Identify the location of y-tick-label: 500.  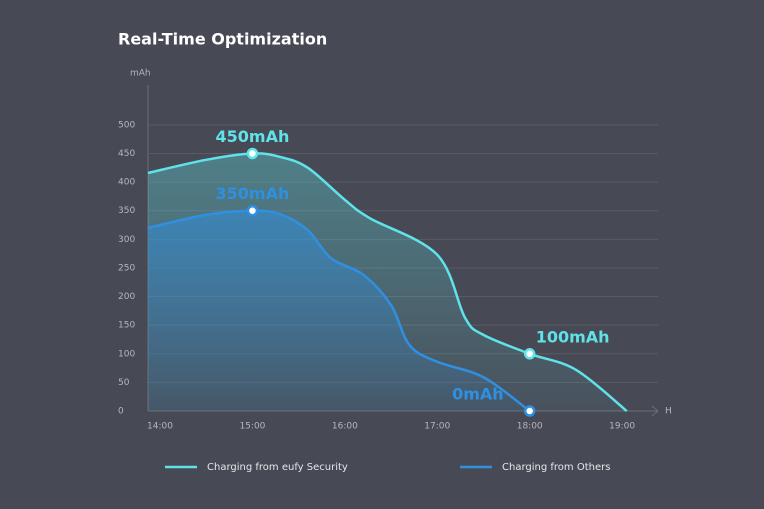
(126, 125).